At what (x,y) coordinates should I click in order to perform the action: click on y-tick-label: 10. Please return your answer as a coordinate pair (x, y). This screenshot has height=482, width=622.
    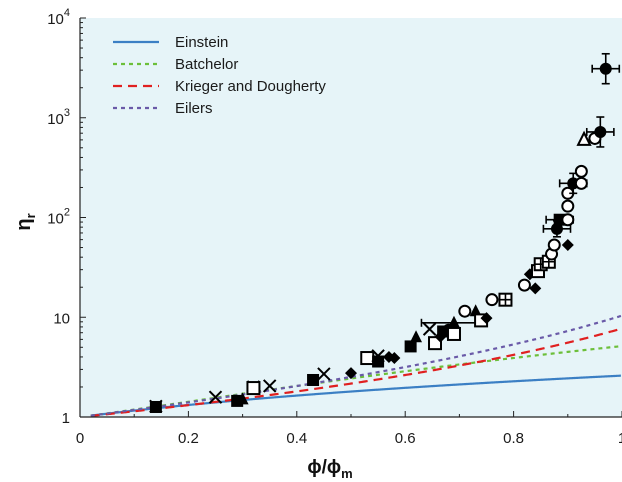
    Looking at the image, I should click on (61, 318).